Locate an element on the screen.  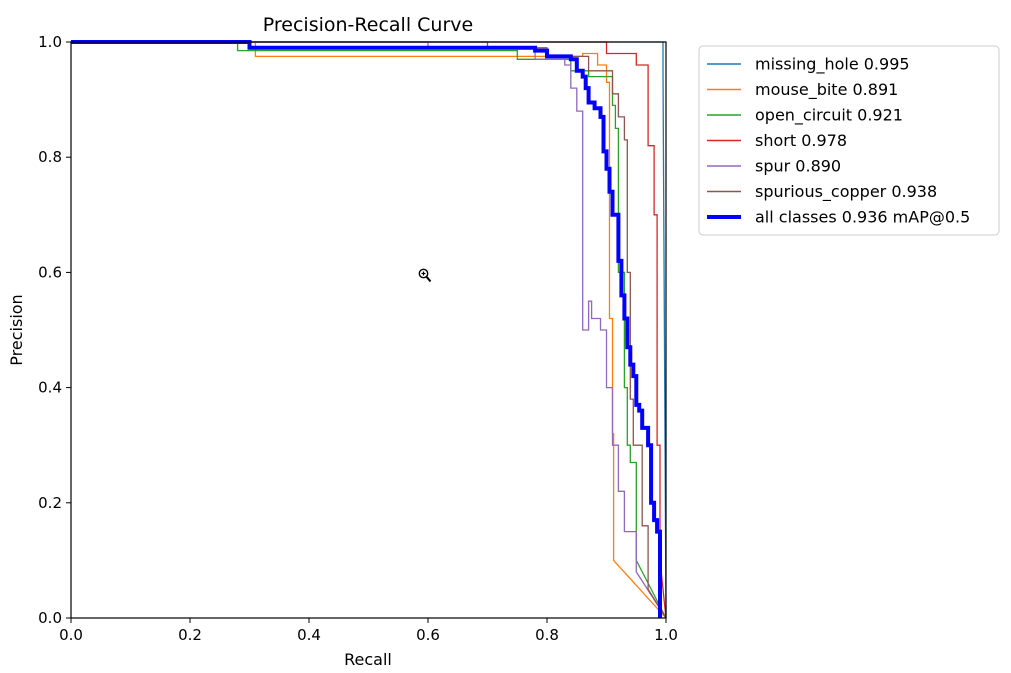
y-tick-label: 1.0 is located at coordinates (50, 42).